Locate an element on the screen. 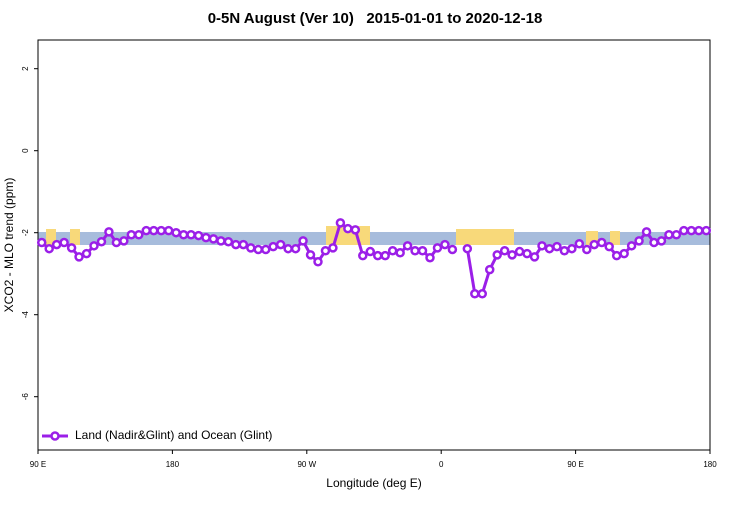 This screenshot has width=750, height=505. x-tick-label: 0 is located at coordinates (441, 464).